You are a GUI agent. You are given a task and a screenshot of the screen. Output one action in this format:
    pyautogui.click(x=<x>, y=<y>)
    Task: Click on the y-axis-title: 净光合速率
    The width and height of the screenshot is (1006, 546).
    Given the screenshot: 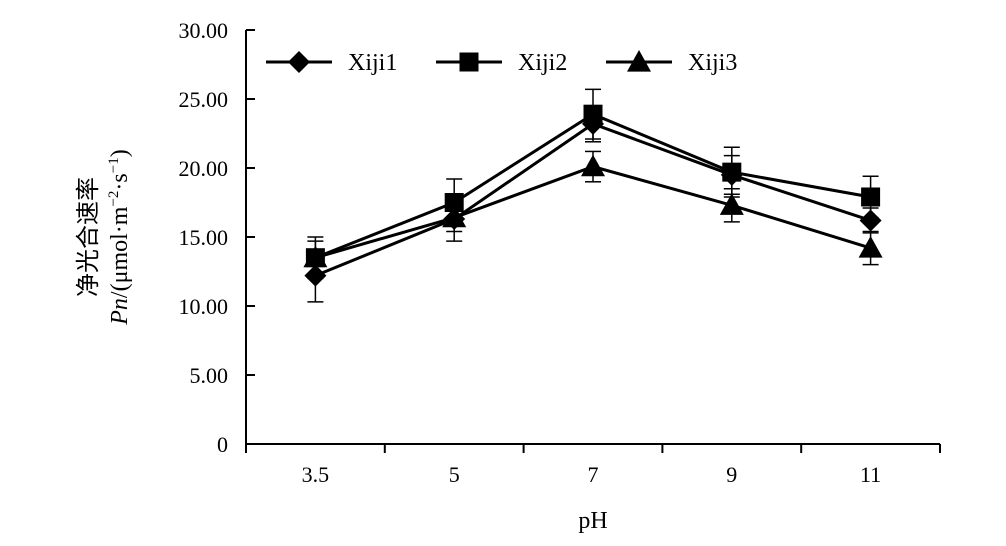 What is the action you would take?
    pyautogui.click(x=88, y=237)
    